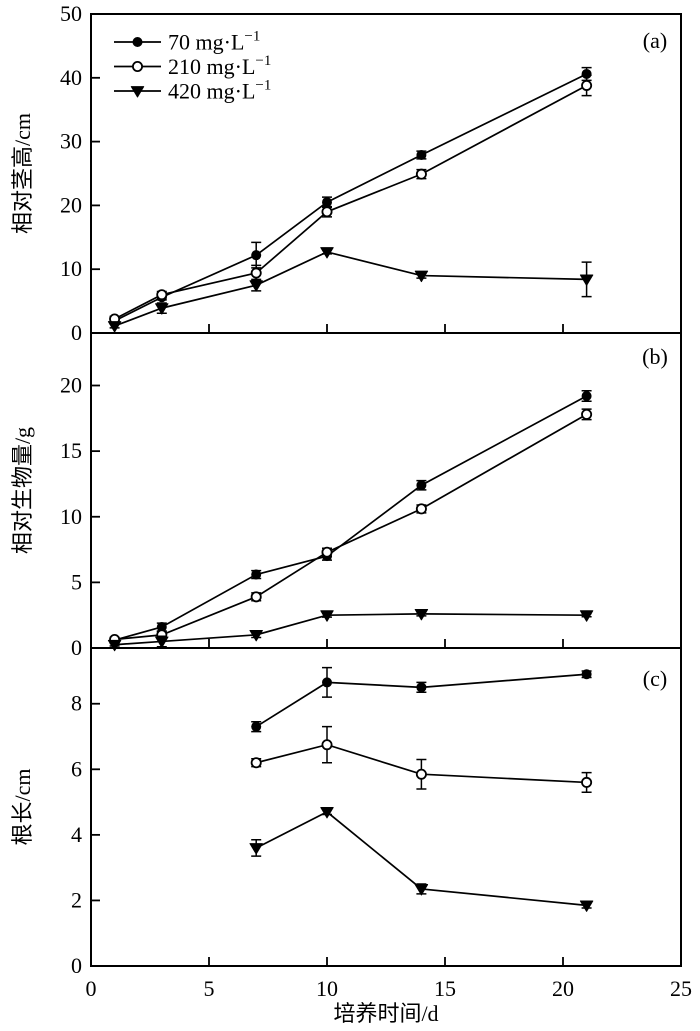  I want to click on panel-label-c: (c), so click(655, 678).